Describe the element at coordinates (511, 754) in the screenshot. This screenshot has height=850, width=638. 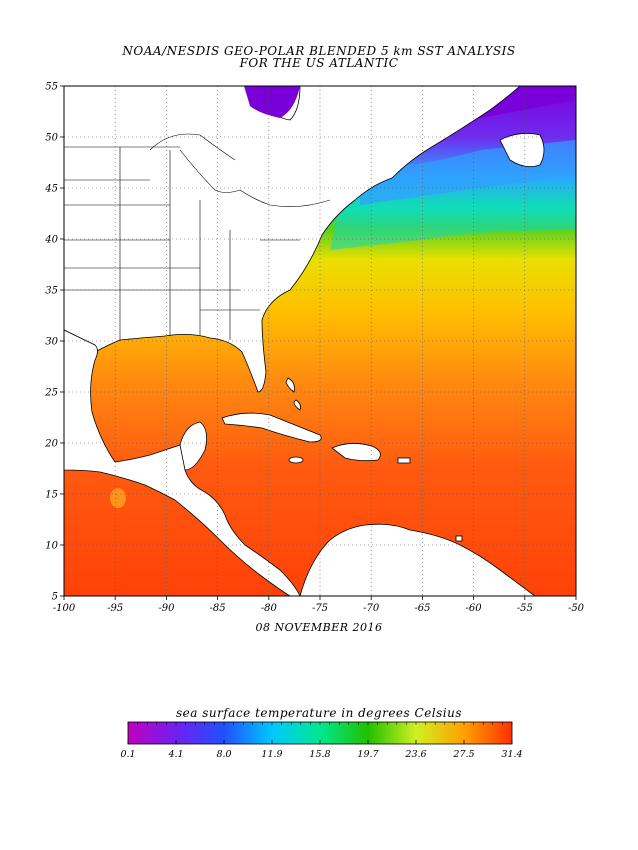
I see `colorbar-tick-label: 31.4` at that location.